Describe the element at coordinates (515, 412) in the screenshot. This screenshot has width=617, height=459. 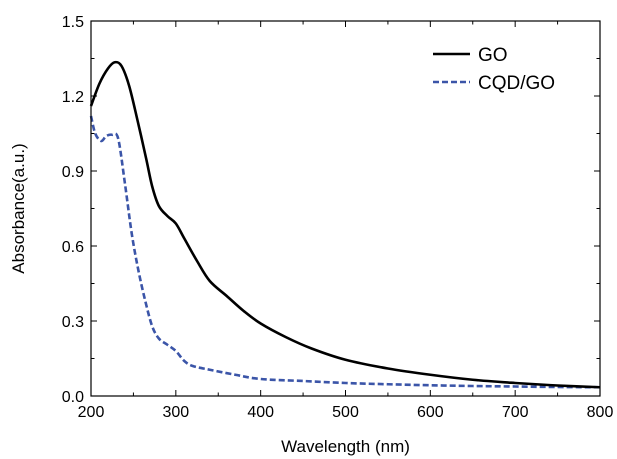
I see `x-tick-label: 700` at that location.